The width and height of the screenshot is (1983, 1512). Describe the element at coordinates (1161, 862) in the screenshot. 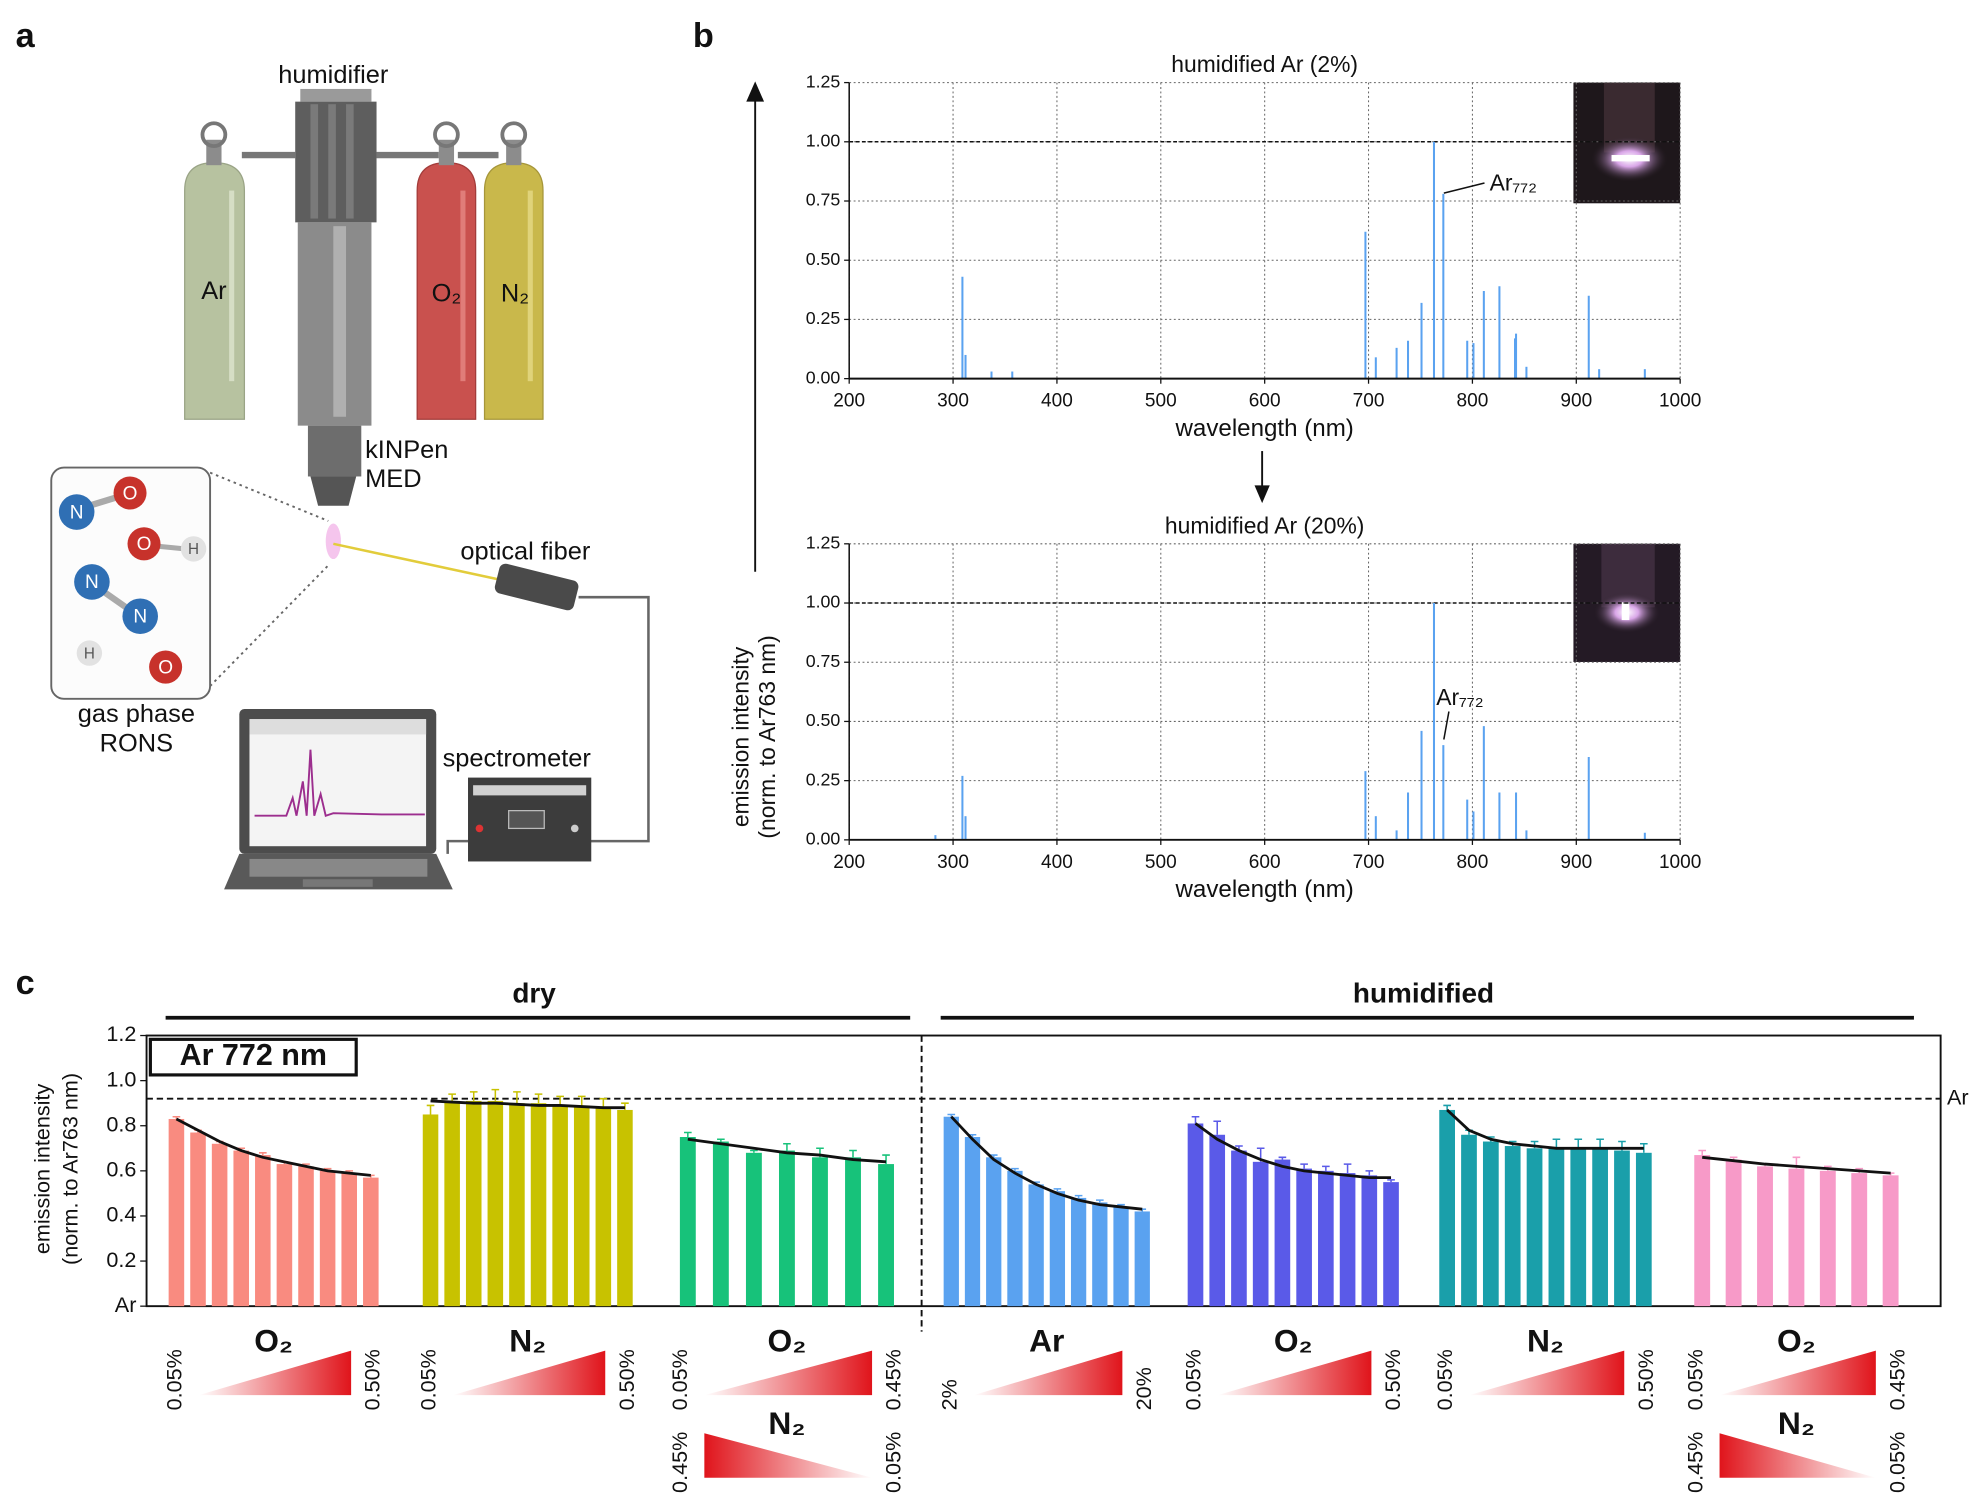

I see `x-tick-label: 500` at that location.